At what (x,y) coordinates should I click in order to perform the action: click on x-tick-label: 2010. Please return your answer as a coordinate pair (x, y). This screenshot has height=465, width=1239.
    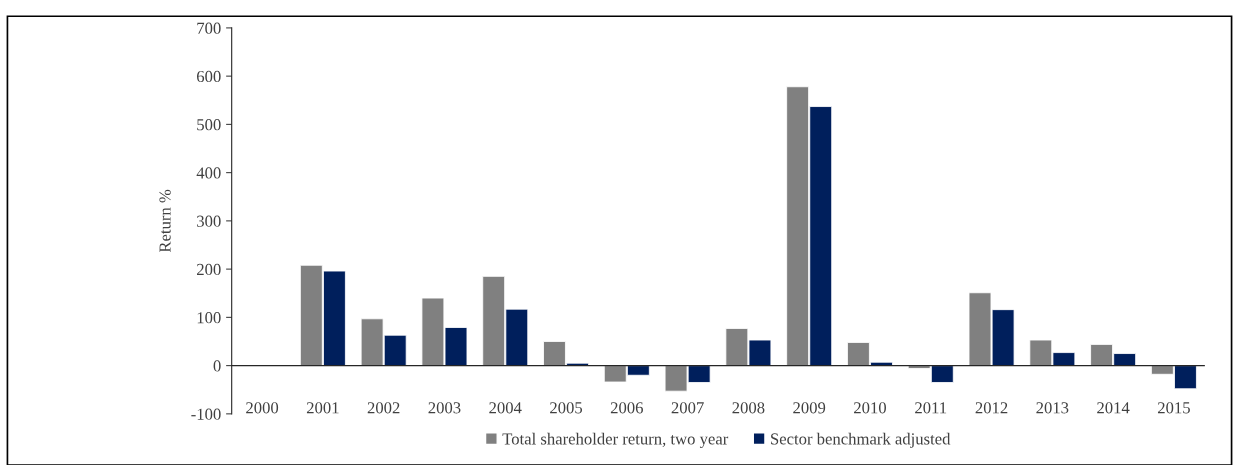
    Looking at the image, I should click on (870, 408).